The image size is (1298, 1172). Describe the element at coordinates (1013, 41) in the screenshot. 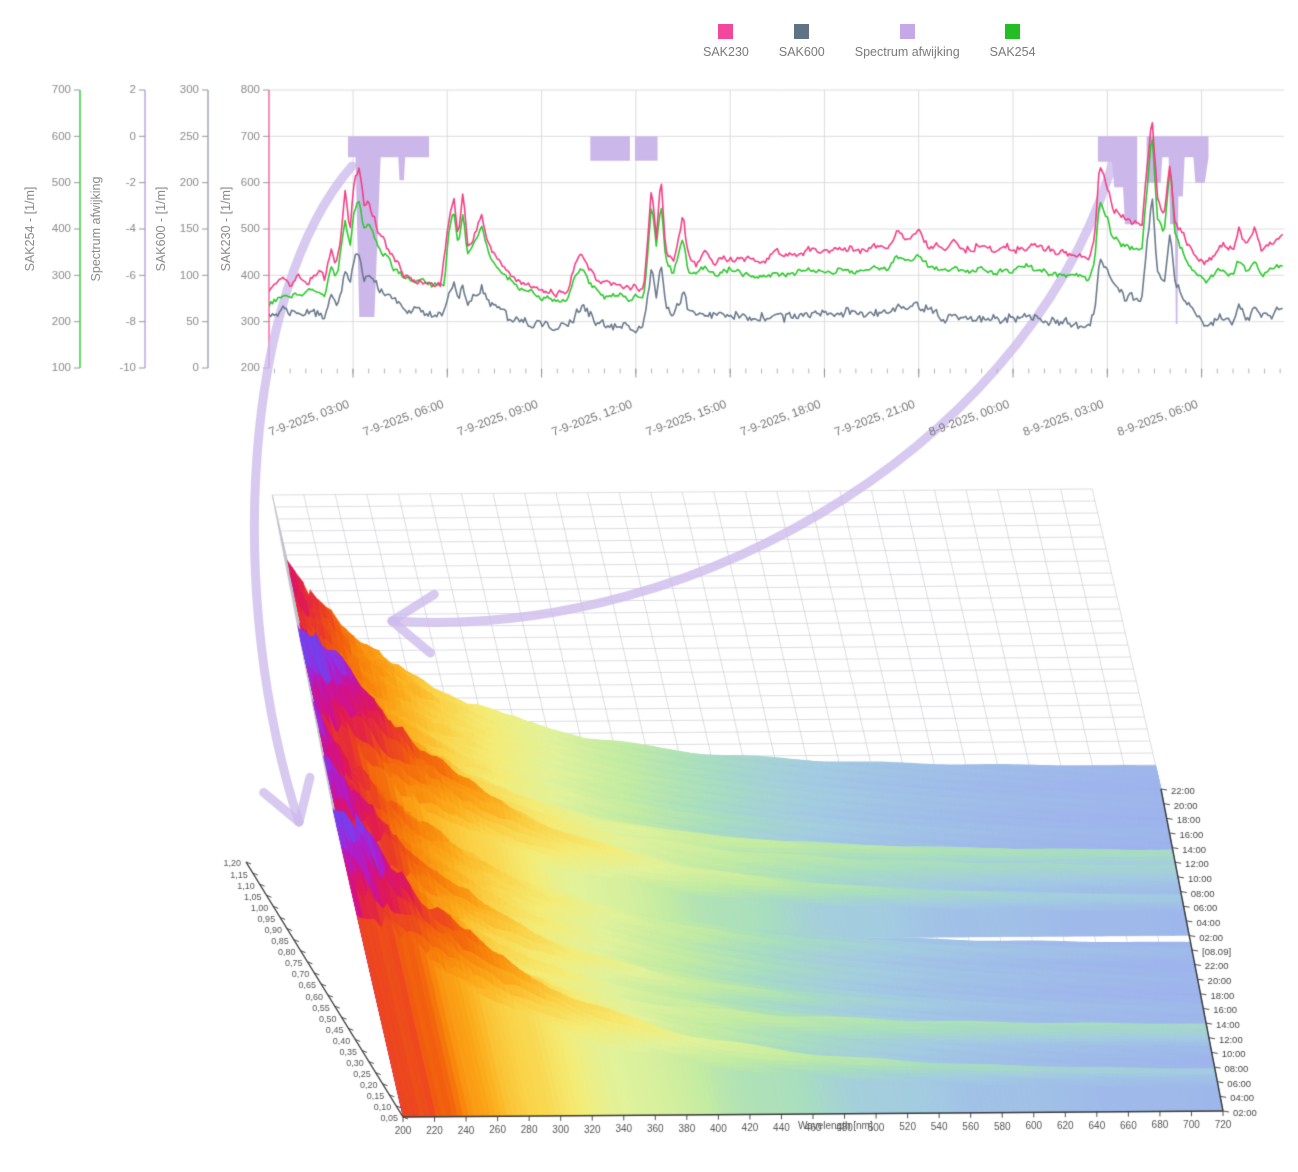

I see `legend-item-sak254: SAK254` at that location.